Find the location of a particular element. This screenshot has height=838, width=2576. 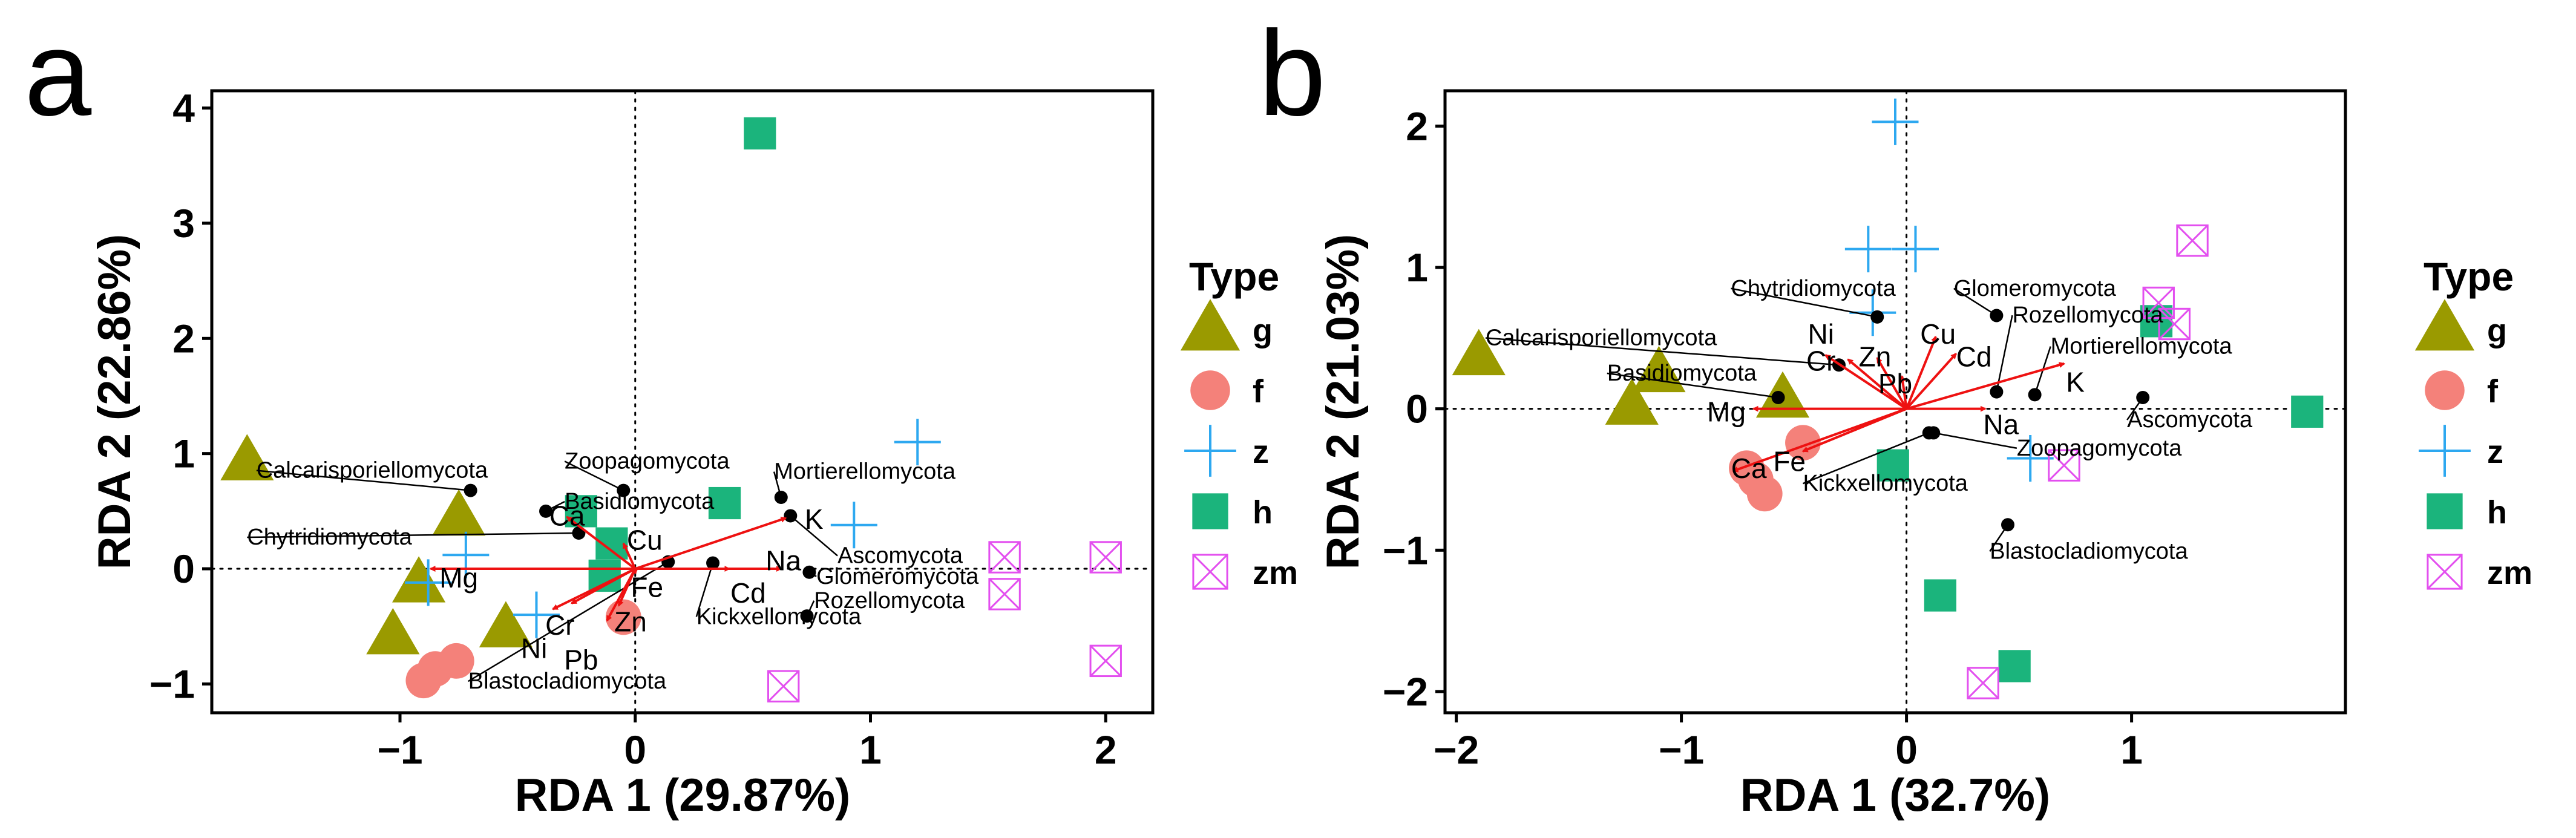

env-label: Mg is located at coordinates (458, 578).